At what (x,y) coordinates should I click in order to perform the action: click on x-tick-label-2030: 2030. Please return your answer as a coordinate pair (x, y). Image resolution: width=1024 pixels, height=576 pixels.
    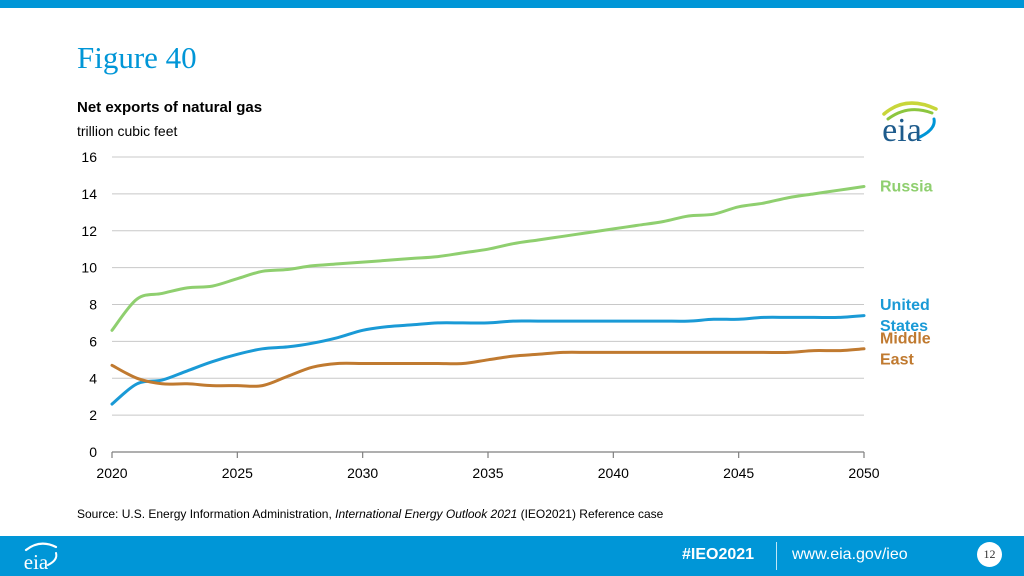
    Looking at the image, I should click on (362, 473).